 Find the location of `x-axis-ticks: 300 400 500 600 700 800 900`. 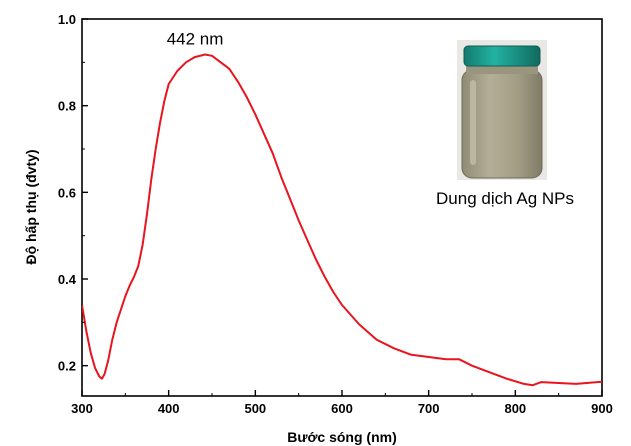

x-axis-ticks: 300 400 500 600 700 800 900 is located at coordinates (342, 403).